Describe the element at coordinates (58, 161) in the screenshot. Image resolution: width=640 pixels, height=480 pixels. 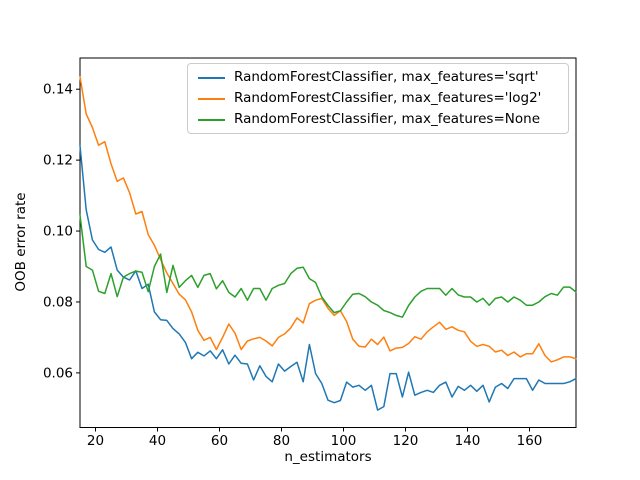
I see `y-tick-label: 0.12` at that location.